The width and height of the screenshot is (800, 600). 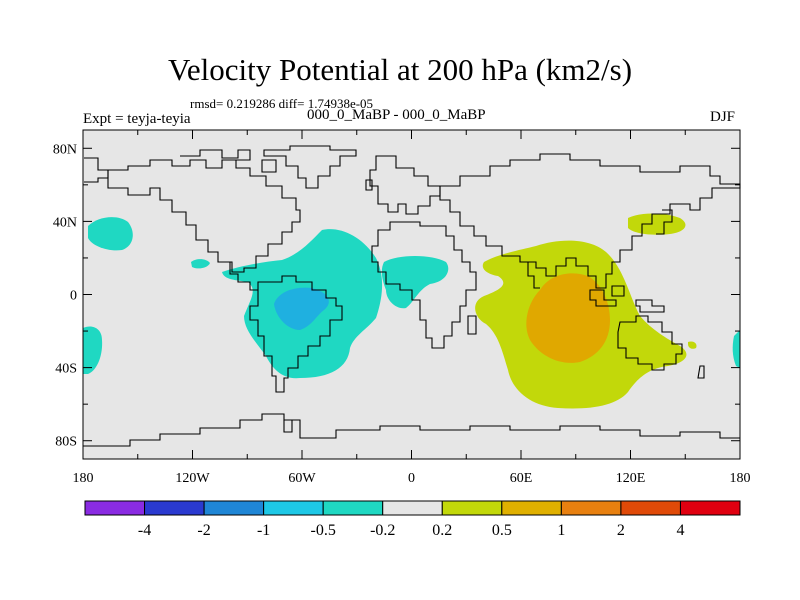 I want to click on negative-area-east-pacific, so click(x=200, y=264).